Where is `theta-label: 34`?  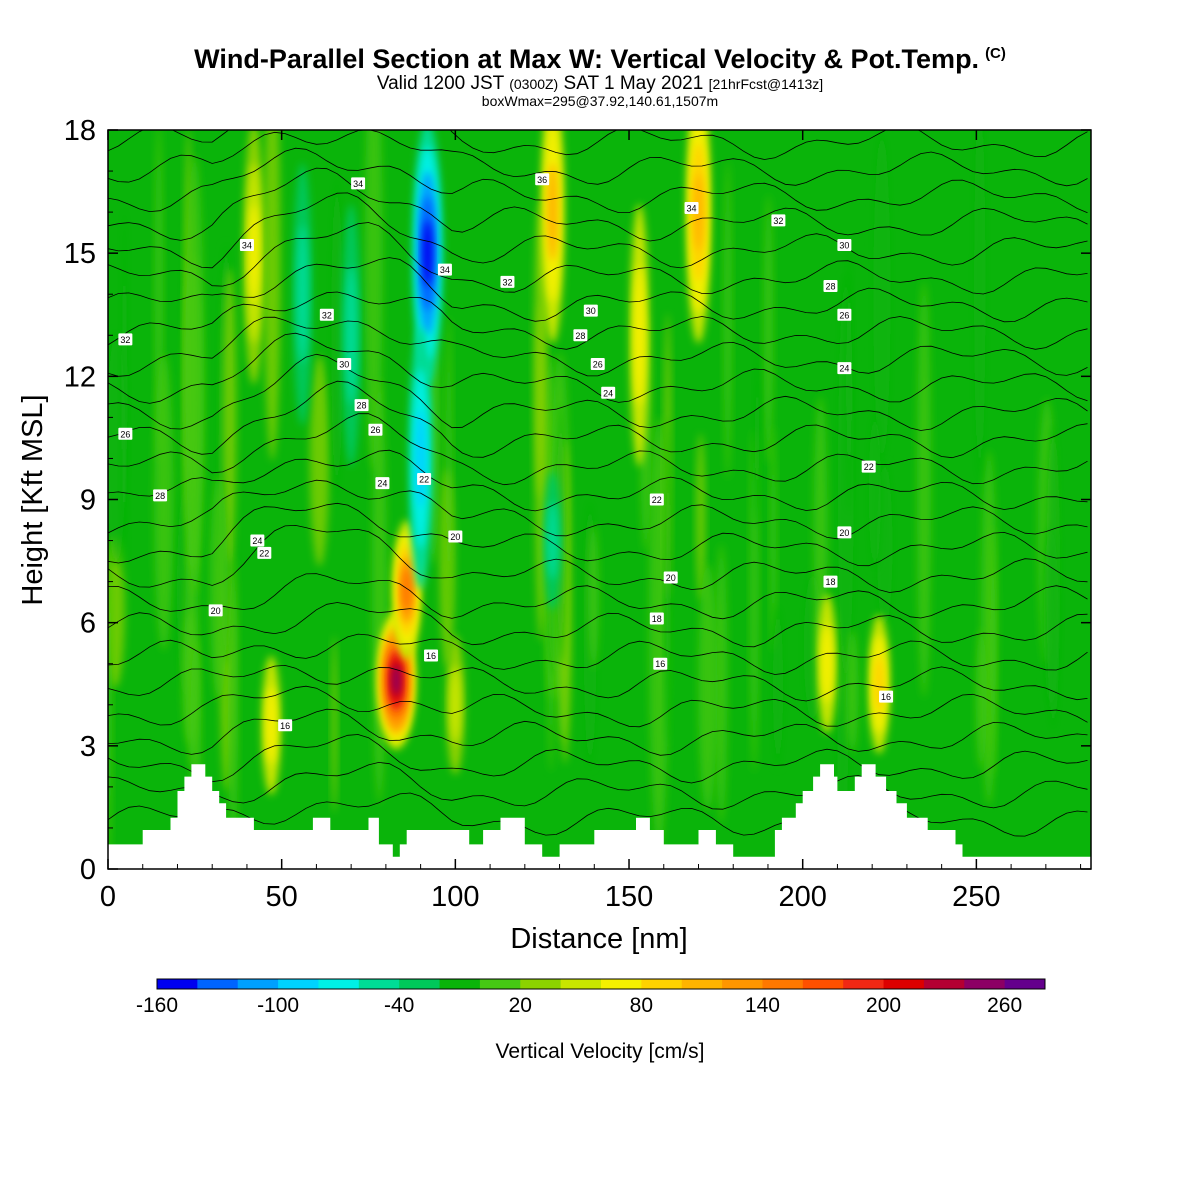 theta-label: 34 is located at coordinates (444, 269).